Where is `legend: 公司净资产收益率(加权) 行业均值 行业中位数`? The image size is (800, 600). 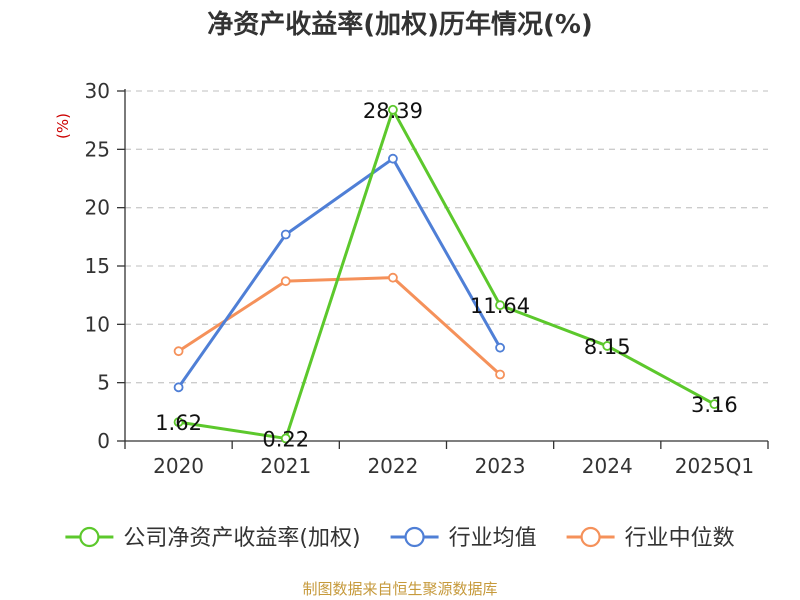 legend: 公司净资产收益率(加权) 行业均值 行业中位数 is located at coordinates (400, 538).